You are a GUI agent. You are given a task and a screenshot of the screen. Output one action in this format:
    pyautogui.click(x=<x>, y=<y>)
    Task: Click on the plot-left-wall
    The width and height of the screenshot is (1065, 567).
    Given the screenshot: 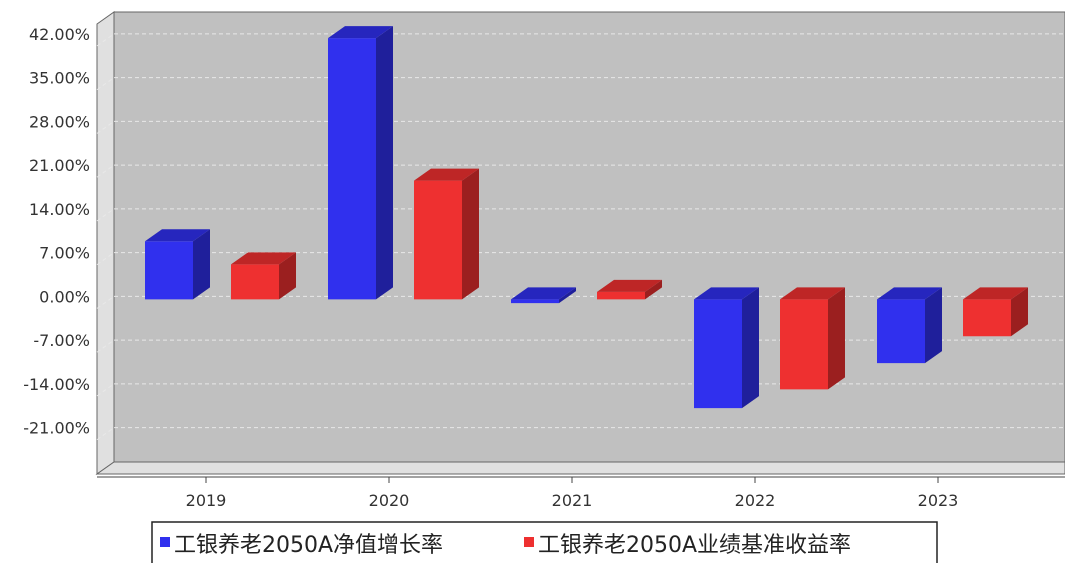 What is the action you would take?
    pyautogui.click(x=105, y=243)
    